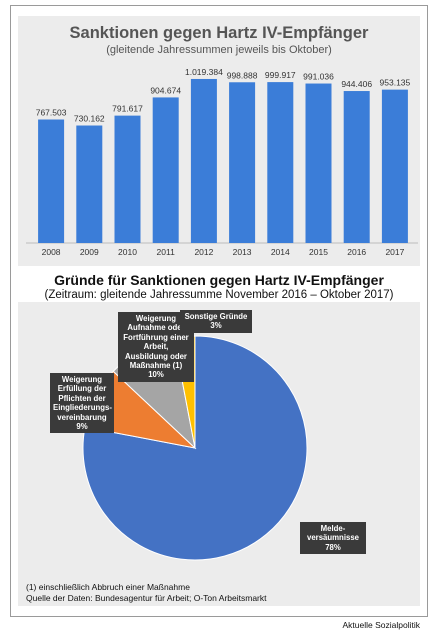  I want to click on bar-2016, so click(356, 167).